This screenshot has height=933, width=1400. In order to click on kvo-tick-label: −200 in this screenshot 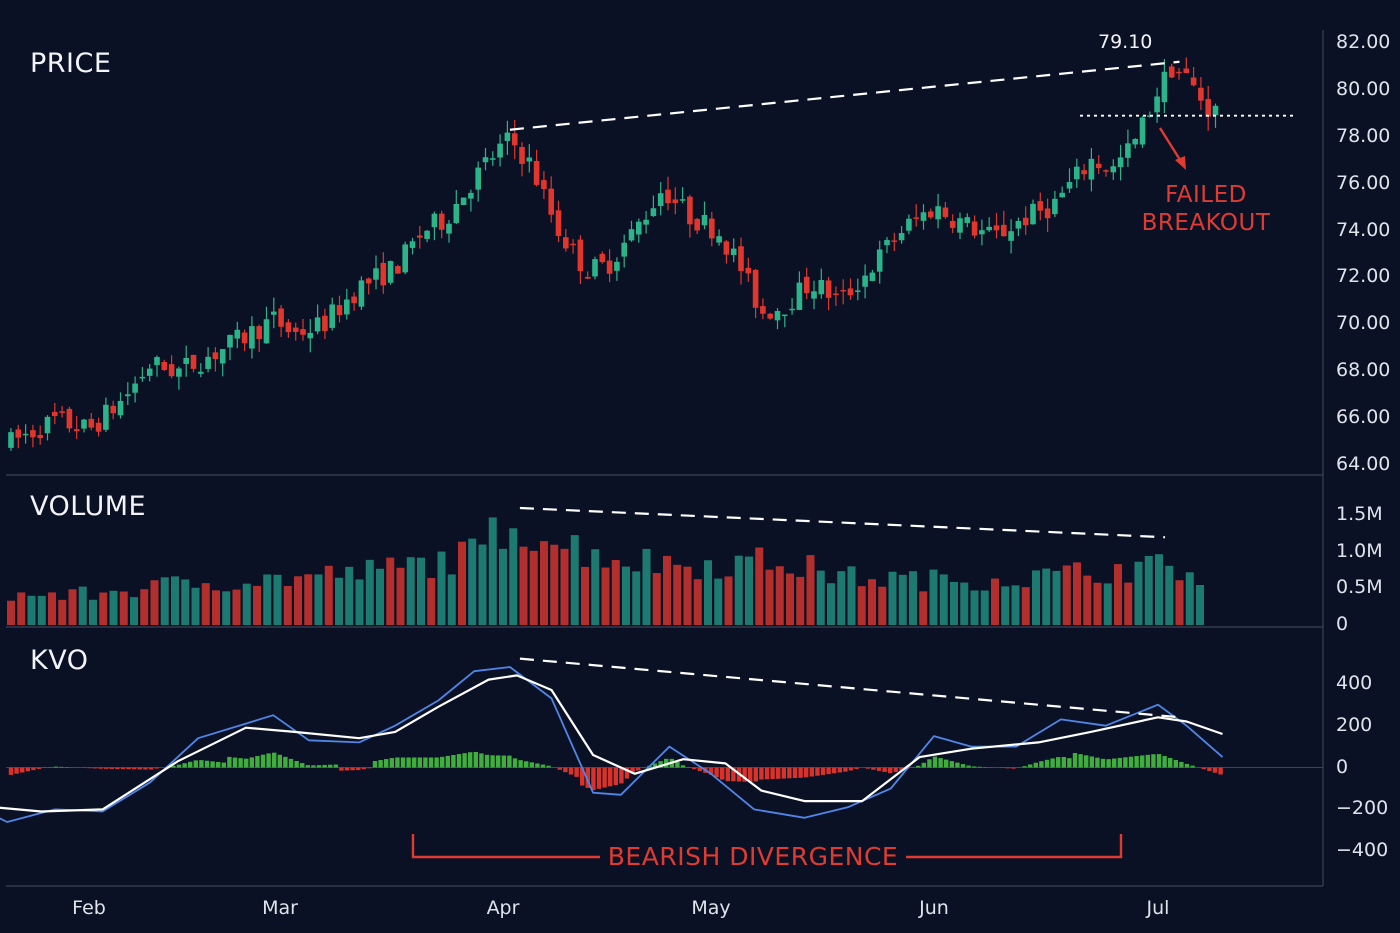, I will do `click(1362, 808)`.